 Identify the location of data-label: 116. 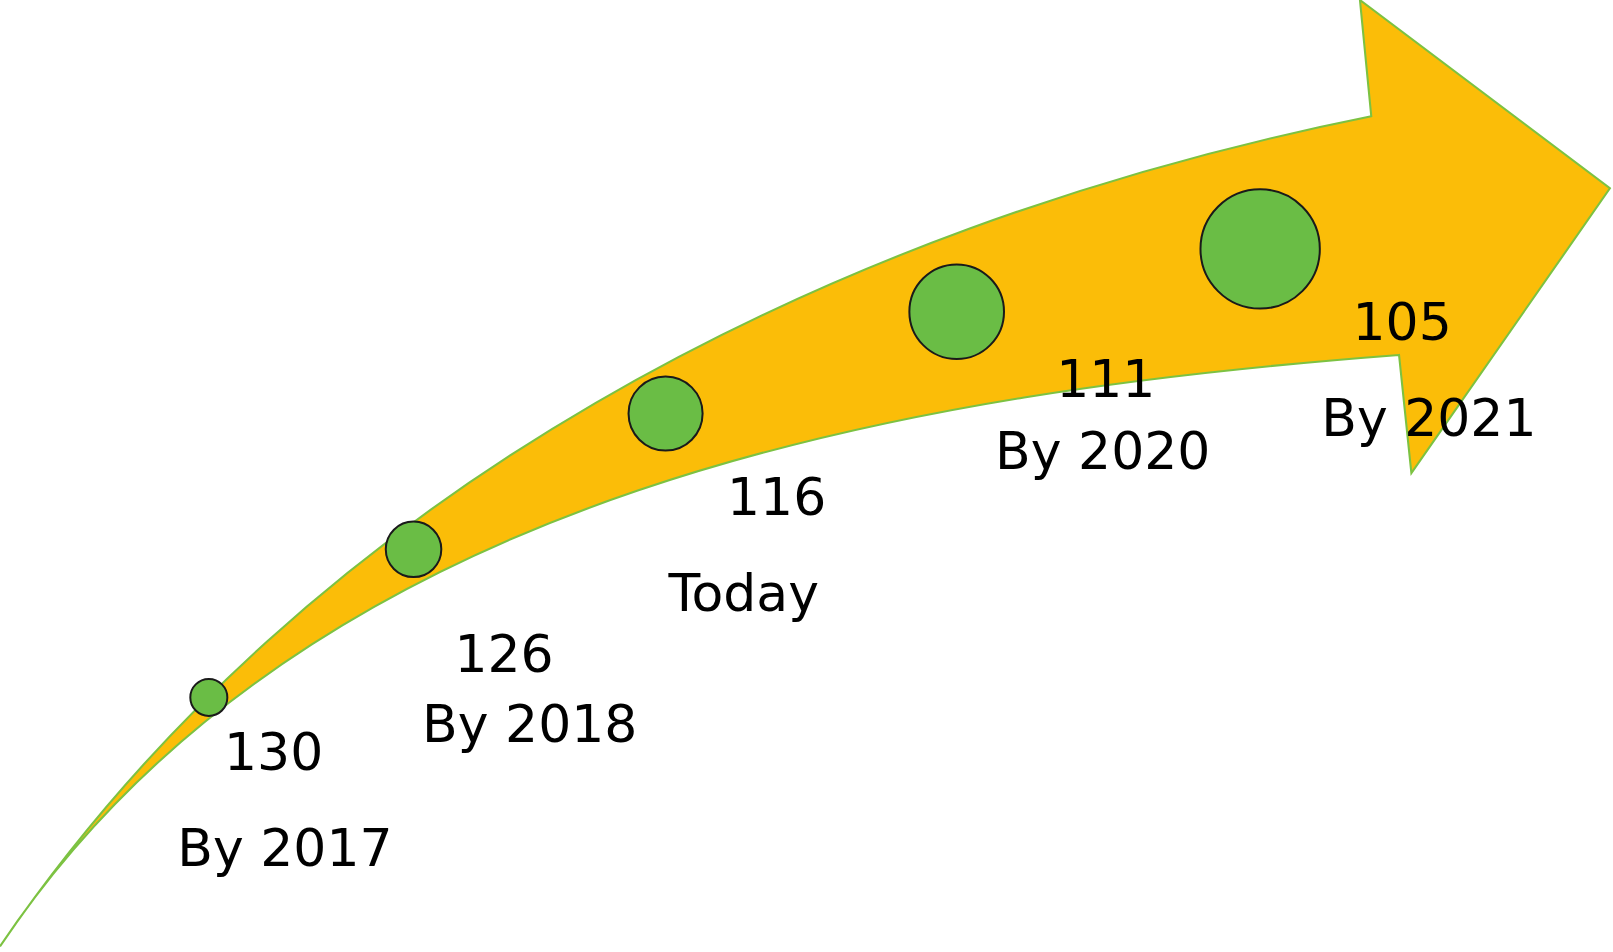
(777, 496).